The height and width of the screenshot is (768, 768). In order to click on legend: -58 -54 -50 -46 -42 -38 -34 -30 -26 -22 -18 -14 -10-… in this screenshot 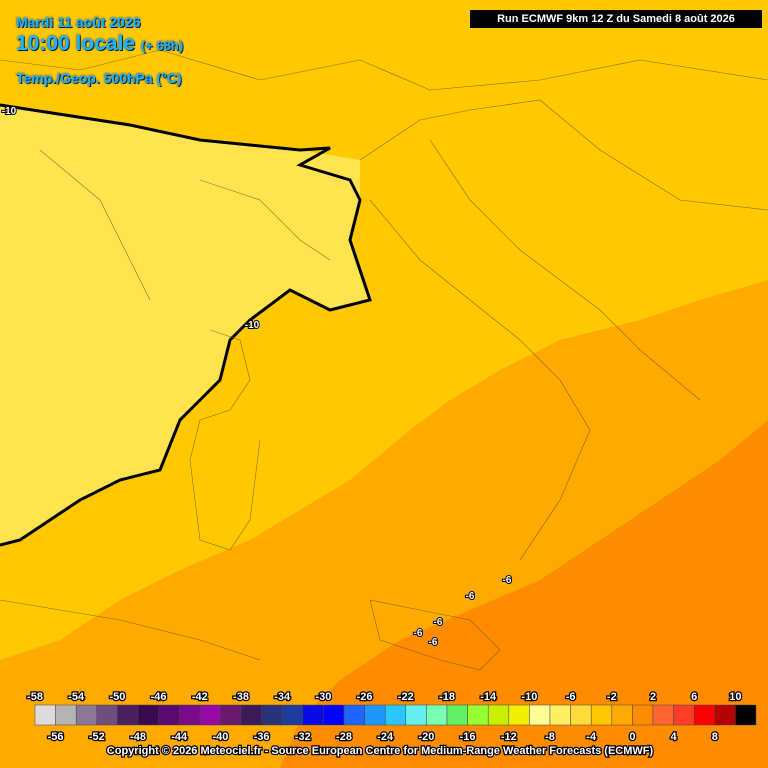, I will do `click(391, 724)`.